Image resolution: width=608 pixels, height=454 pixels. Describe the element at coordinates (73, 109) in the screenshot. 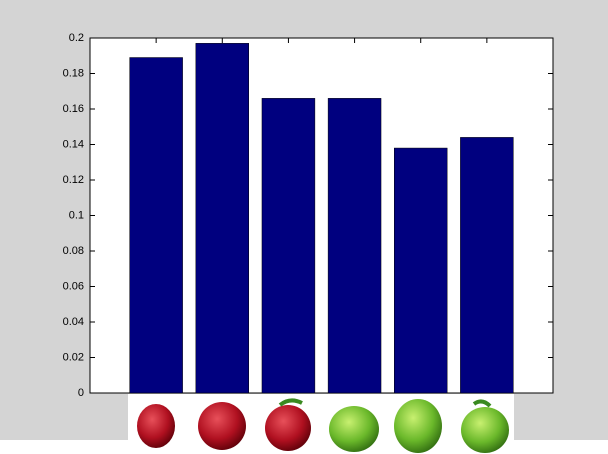

I see `y-tick-label: 0.16` at that location.